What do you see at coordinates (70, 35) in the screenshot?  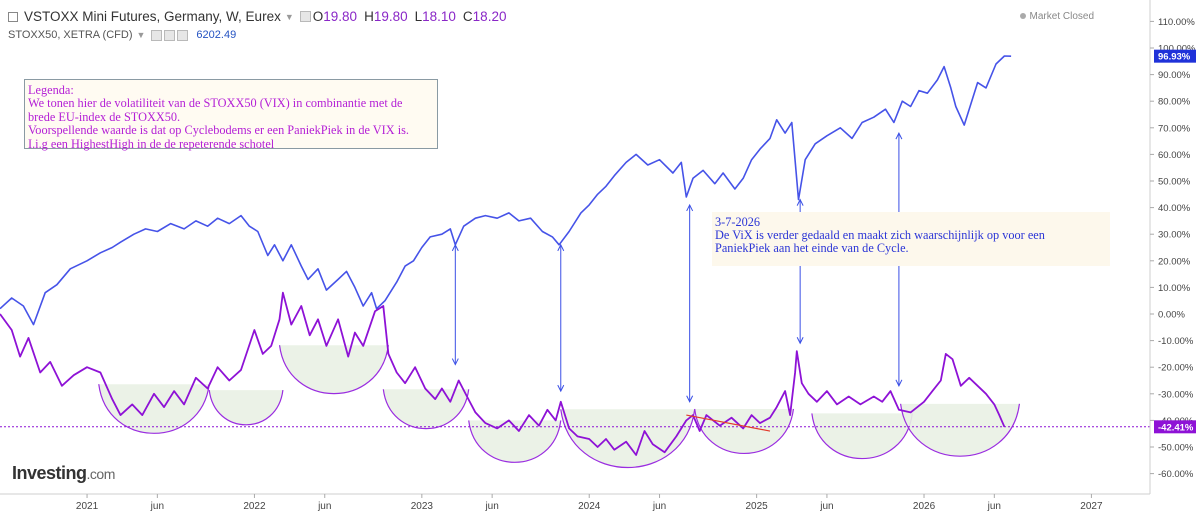 I see `compare-symbol-title: STOXX50, XETRA (CFD)` at bounding box center [70, 35].